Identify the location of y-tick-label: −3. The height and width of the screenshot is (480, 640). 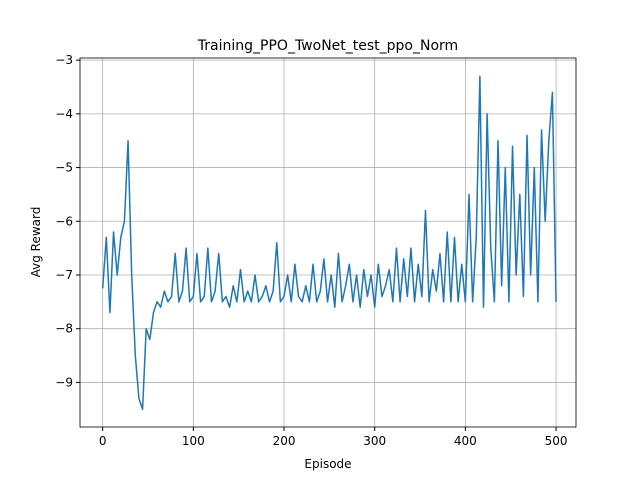
(64, 60).